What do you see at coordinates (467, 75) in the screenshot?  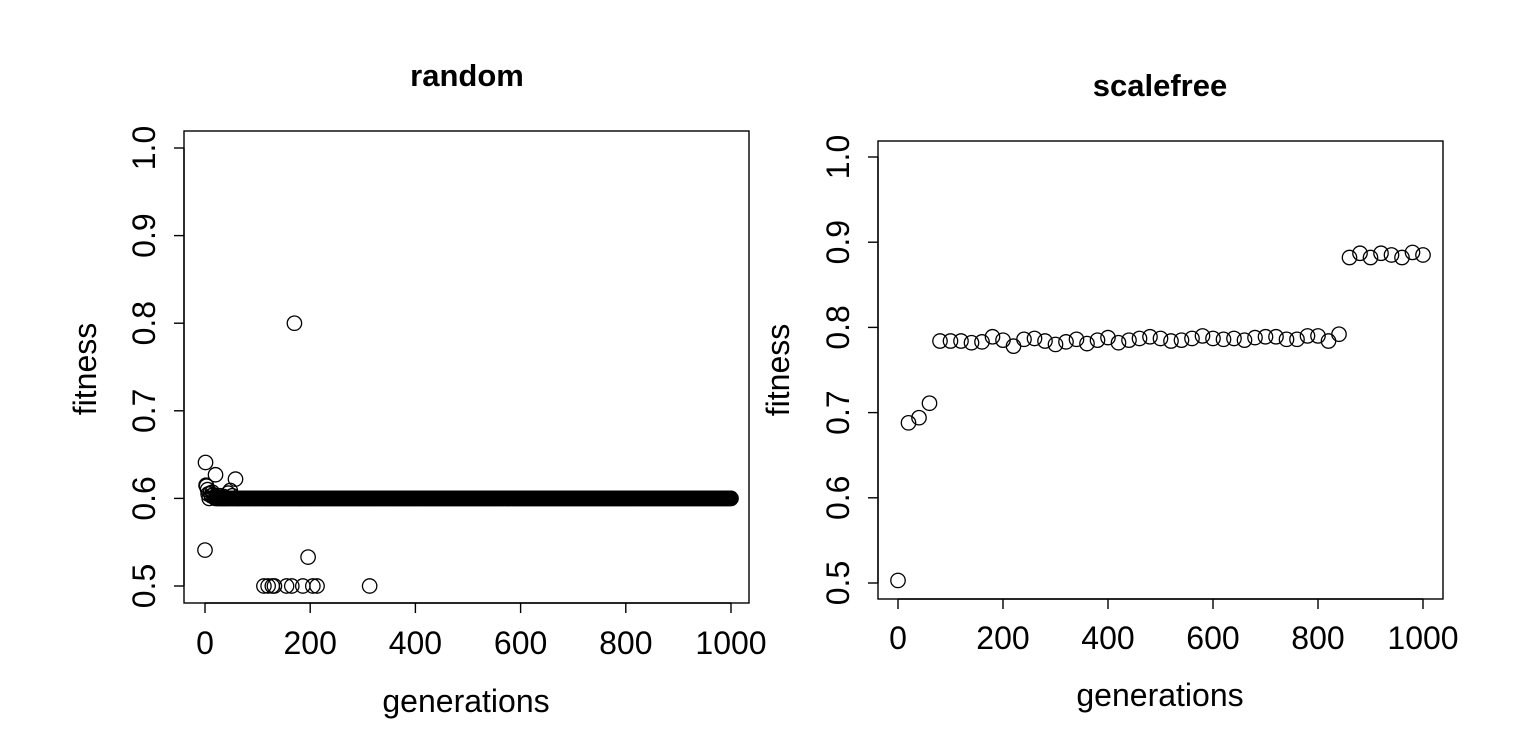 I see `chart-title: random` at bounding box center [467, 75].